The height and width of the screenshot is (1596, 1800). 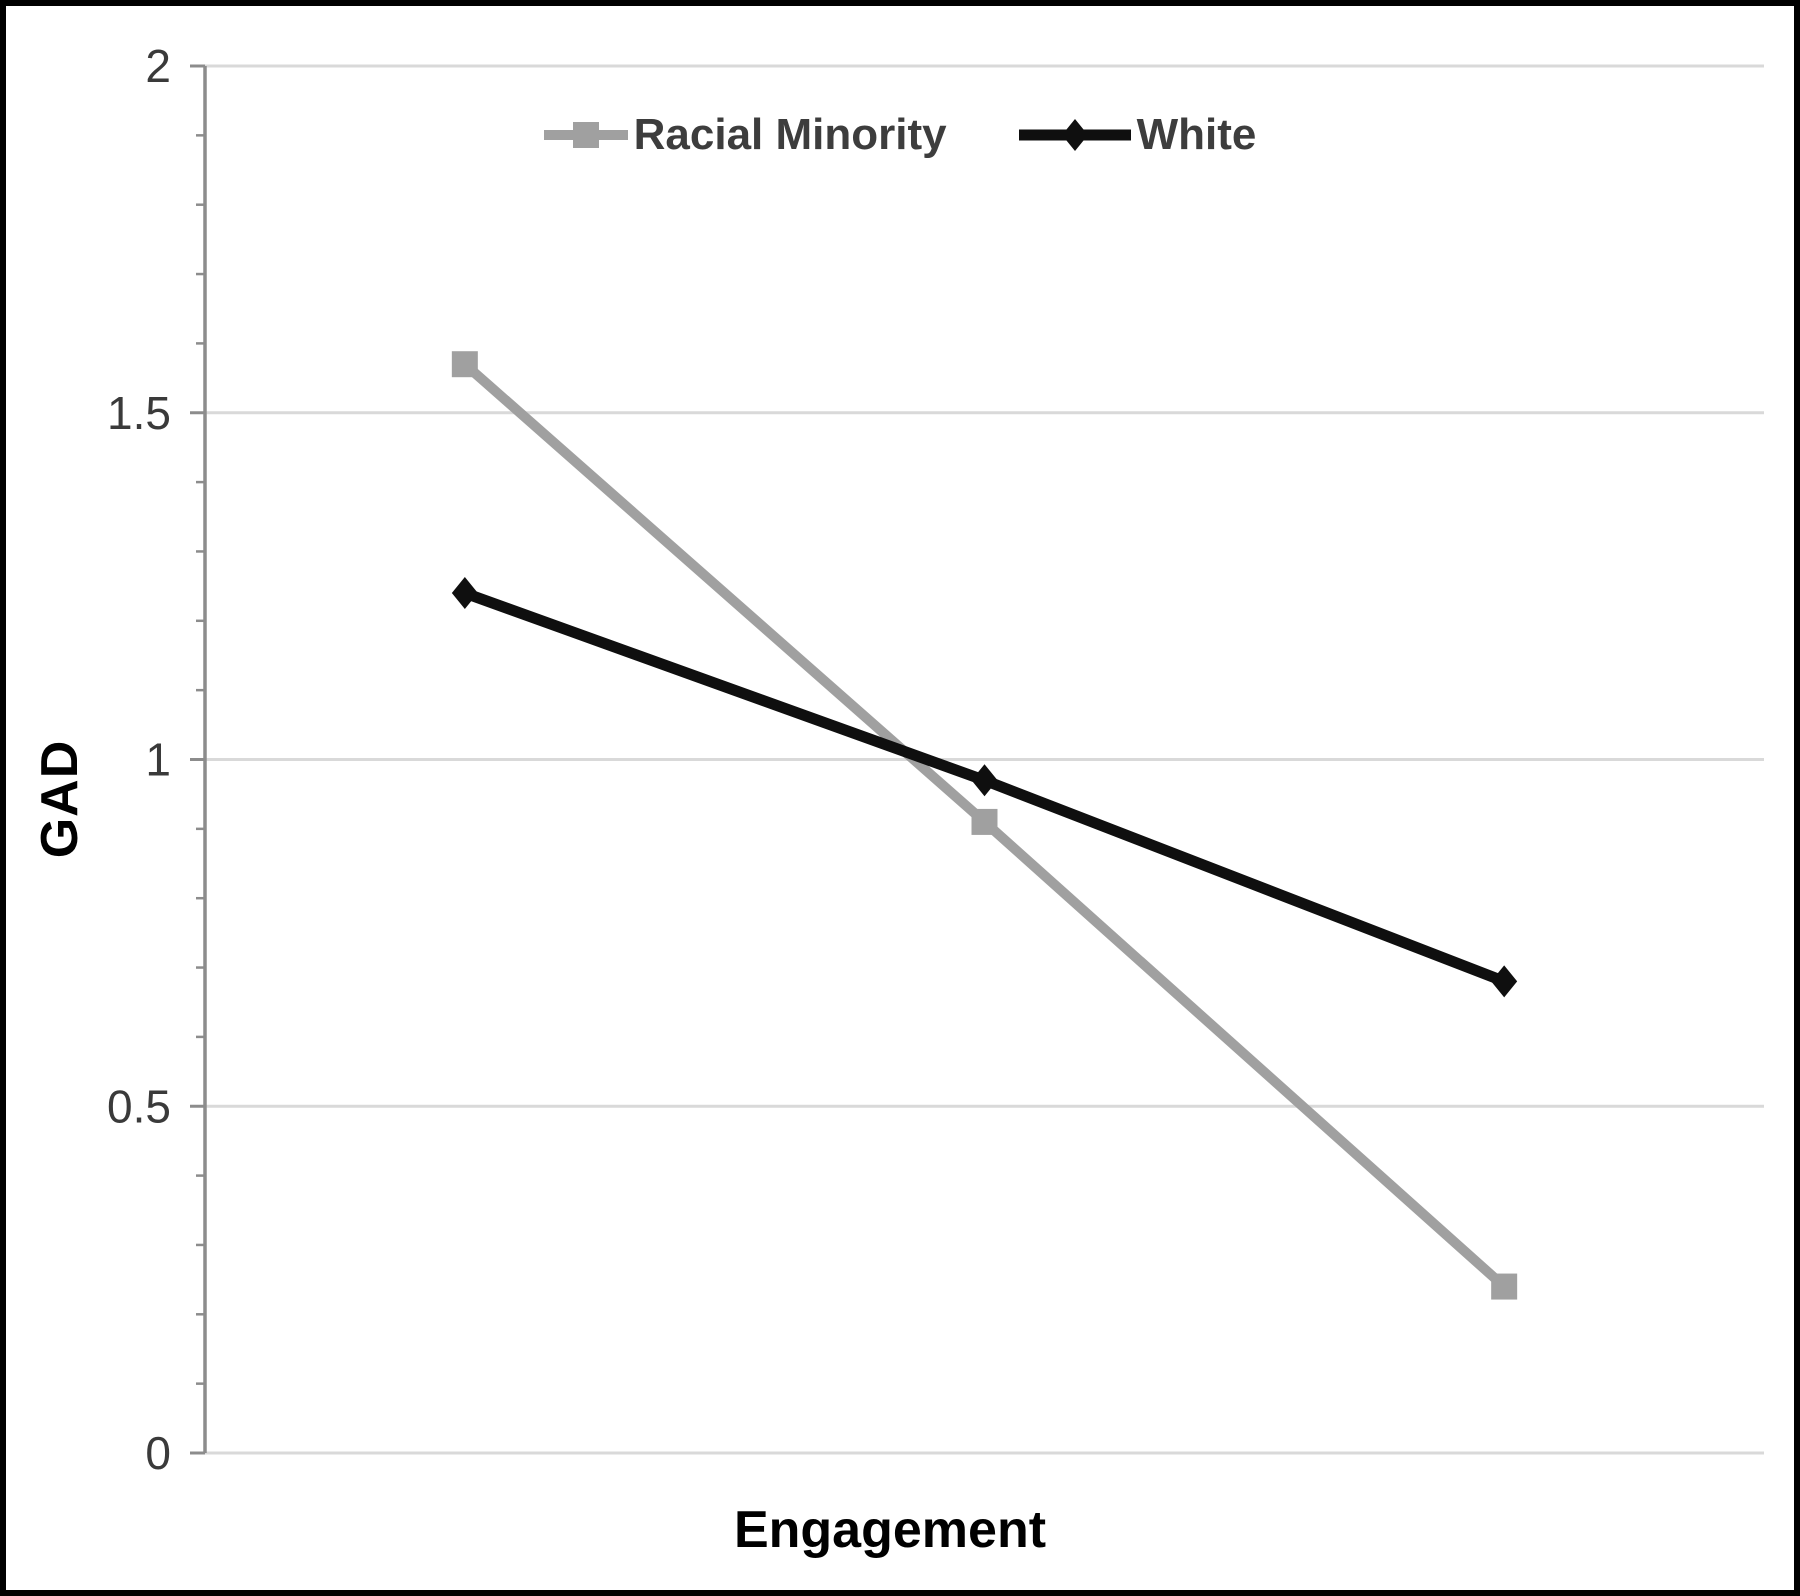 I want to click on legend-swatch-diamond-icon, so click(x=1074, y=135).